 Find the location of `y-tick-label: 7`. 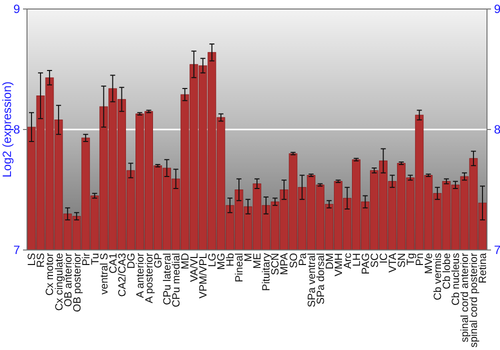

y-tick-label: 7 is located at coordinates (16, 249).